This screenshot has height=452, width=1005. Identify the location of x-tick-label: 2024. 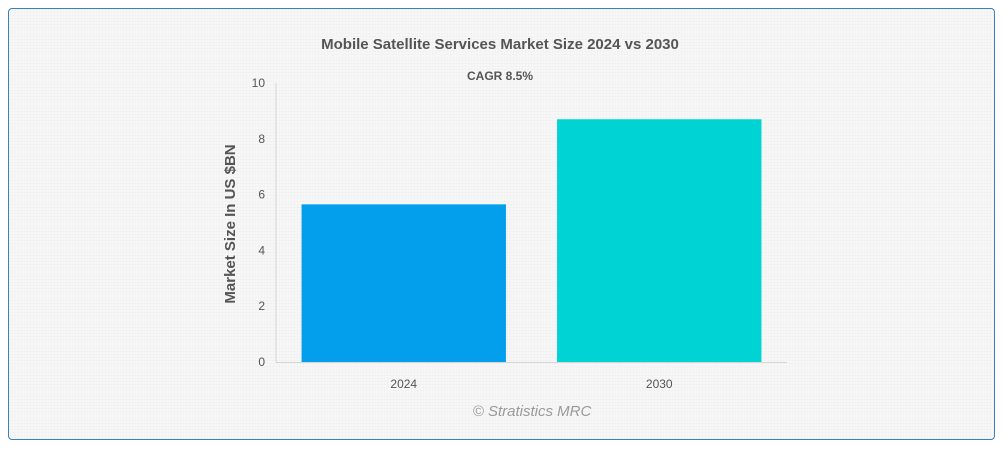
(403, 384).